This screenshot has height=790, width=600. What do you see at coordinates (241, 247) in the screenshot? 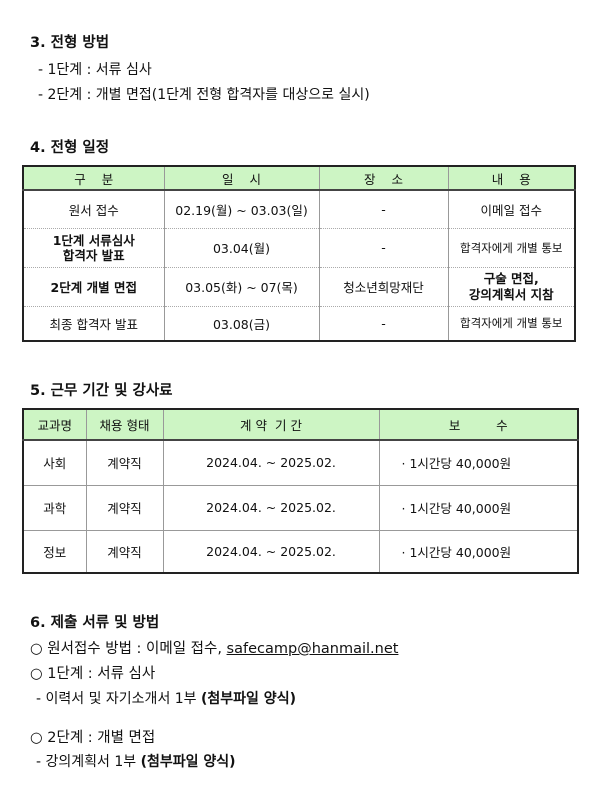
I see `cell: 03.04(월)` at bounding box center [241, 247].